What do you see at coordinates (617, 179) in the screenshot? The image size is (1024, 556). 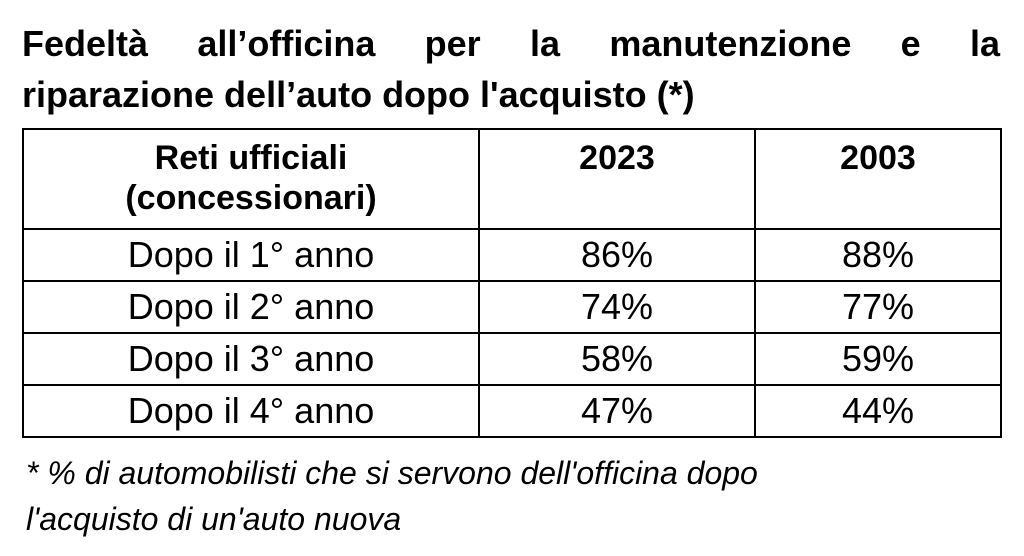 I see `header-2023: 2023` at bounding box center [617, 179].